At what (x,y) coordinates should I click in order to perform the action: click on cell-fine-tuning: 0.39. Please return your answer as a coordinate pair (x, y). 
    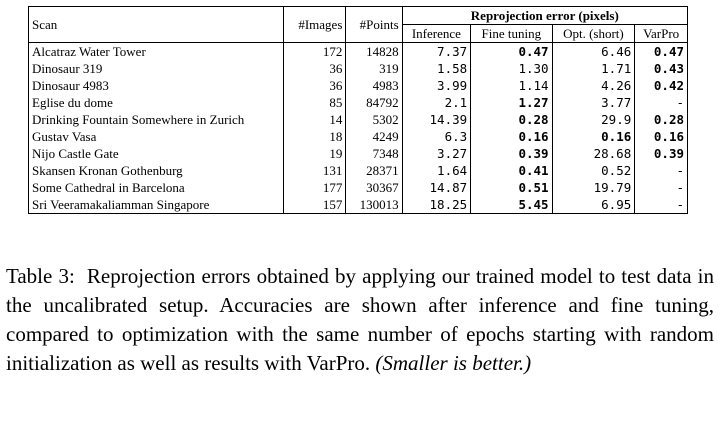
    Looking at the image, I should click on (511, 153).